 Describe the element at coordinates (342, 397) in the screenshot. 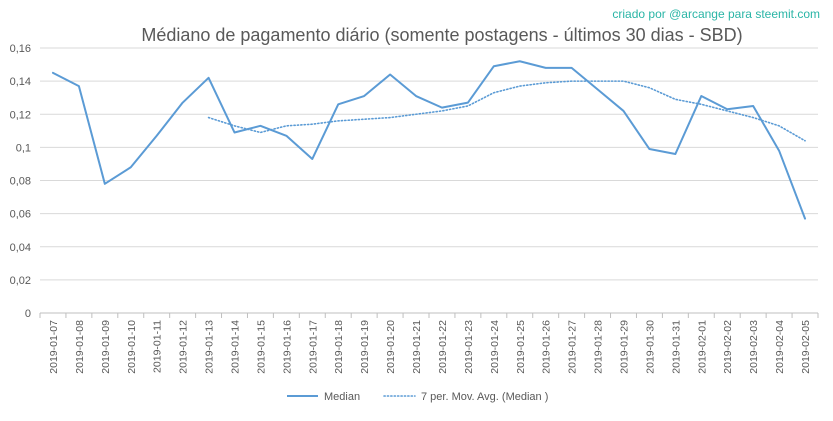

I see `legend-label-median: Median` at that location.